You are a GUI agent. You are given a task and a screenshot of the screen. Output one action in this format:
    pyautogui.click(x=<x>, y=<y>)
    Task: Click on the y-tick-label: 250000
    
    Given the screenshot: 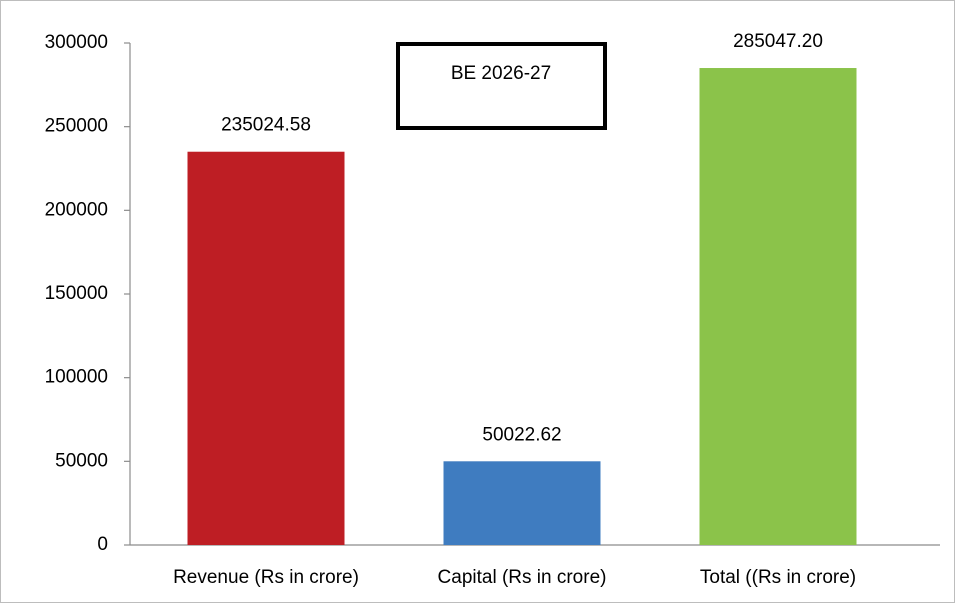 What is the action you would take?
    pyautogui.click(x=76, y=126)
    